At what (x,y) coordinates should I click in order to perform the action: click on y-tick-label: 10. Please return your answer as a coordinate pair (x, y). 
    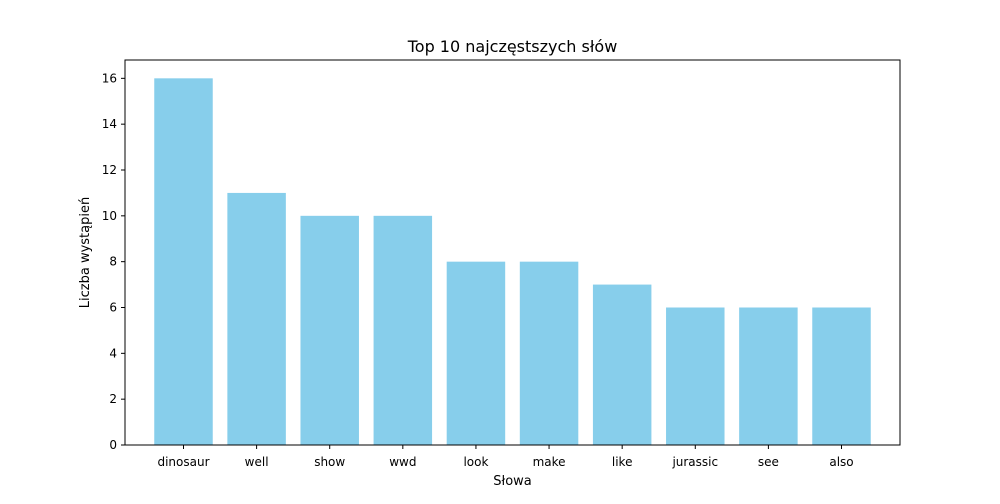
    Looking at the image, I should click on (109, 216).